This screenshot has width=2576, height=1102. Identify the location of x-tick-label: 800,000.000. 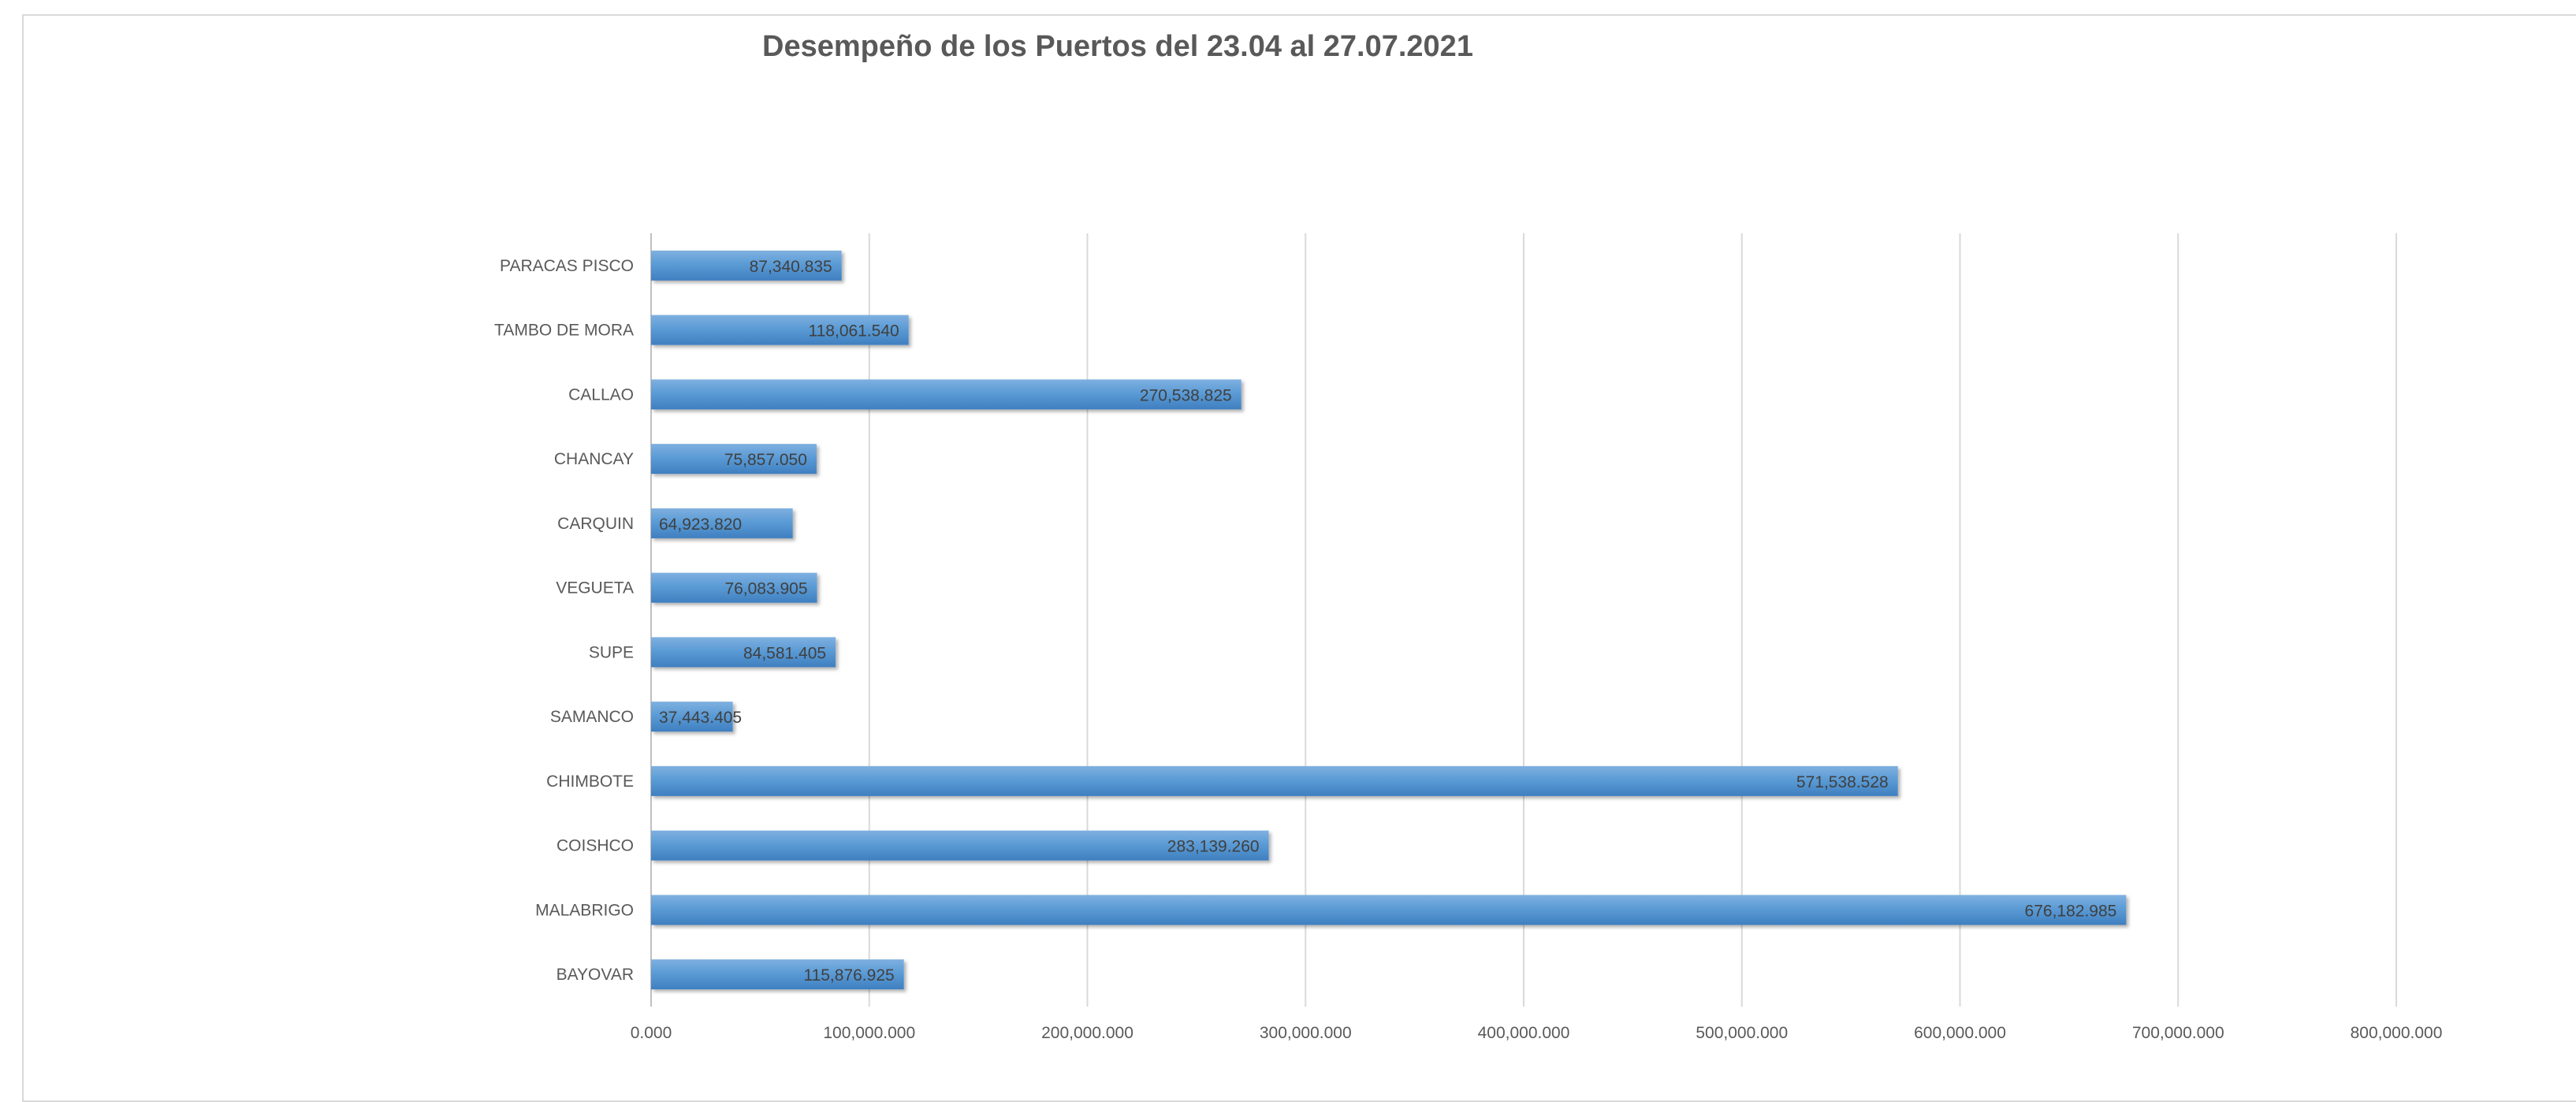
(2397, 1033).